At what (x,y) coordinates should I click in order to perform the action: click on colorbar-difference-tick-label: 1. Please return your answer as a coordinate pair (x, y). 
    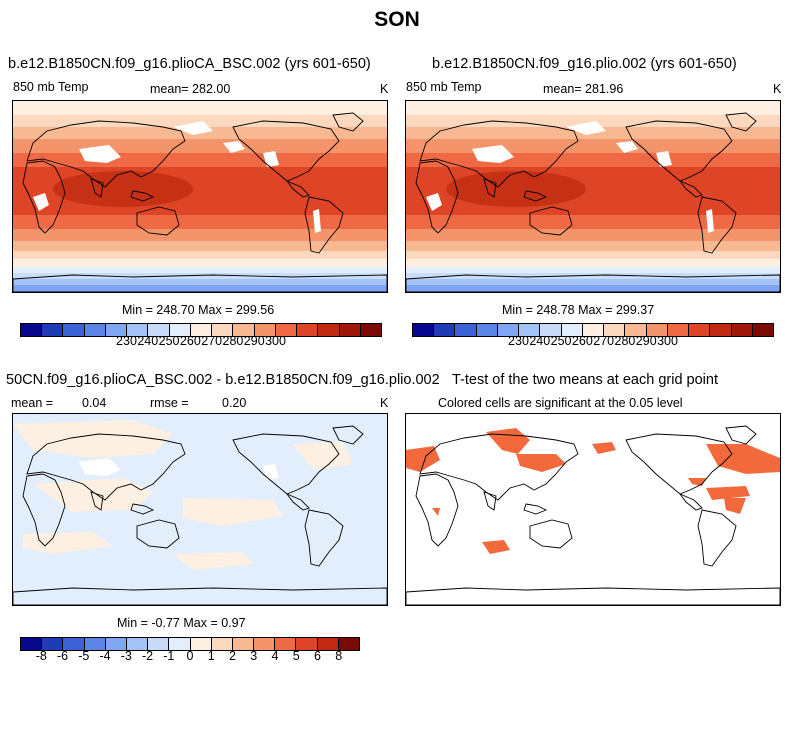
    Looking at the image, I should click on (211, 656).